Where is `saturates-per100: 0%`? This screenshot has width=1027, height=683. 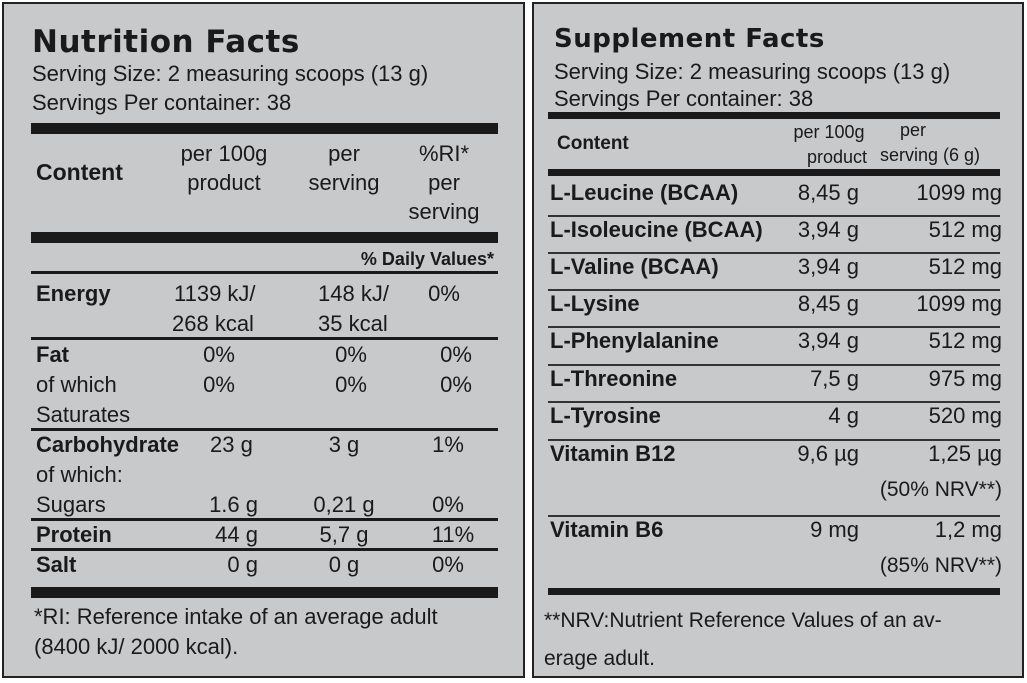
saturates-per100: 0% is located at coordinates (219, 384).